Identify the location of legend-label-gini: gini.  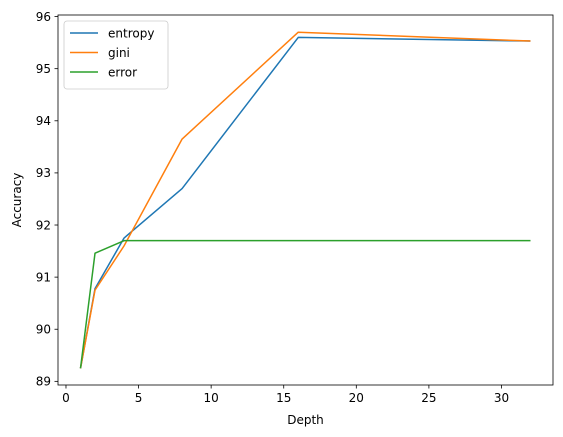
(119, 53).